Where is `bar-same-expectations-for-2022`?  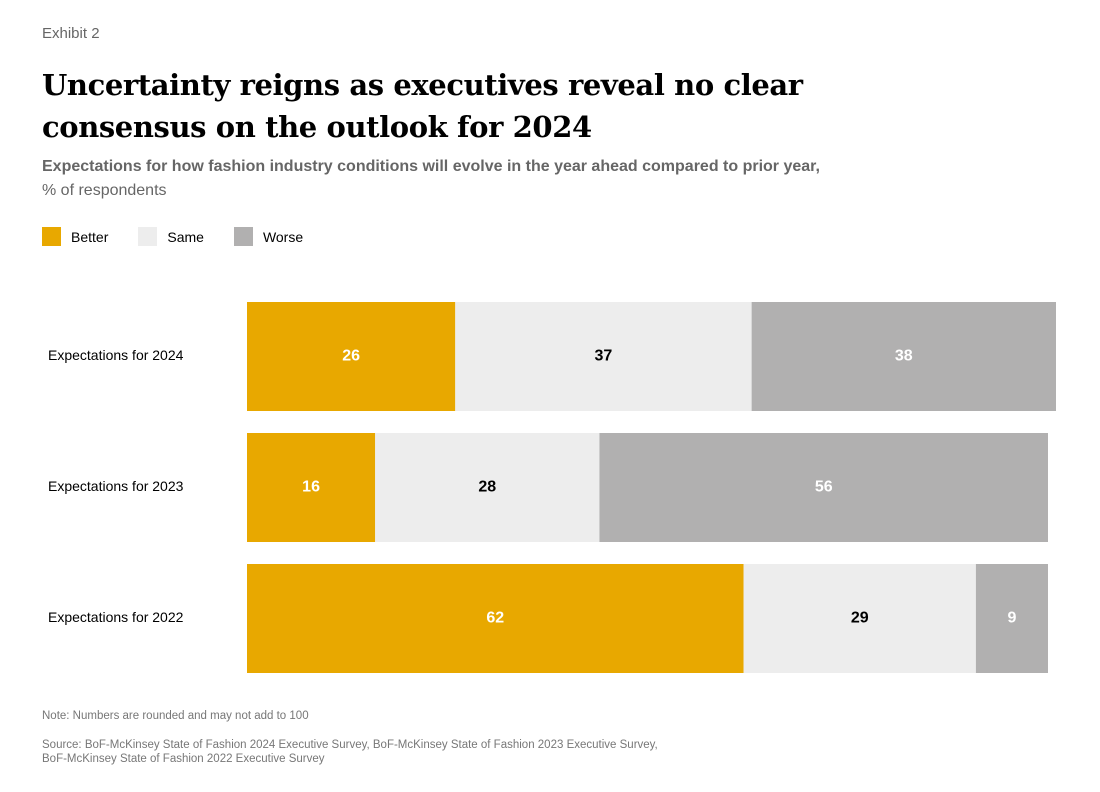
bar-same-expectations-for-2022 is located at coordinates (859, 618).